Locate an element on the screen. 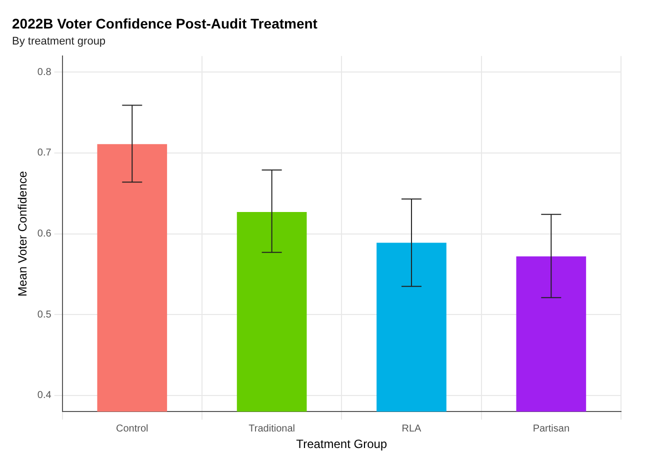 This screenshot has height=464, width=645. chart-title: 2022B Voter Confidence Post-Audit Treatment is located at coordinates (165, 23).